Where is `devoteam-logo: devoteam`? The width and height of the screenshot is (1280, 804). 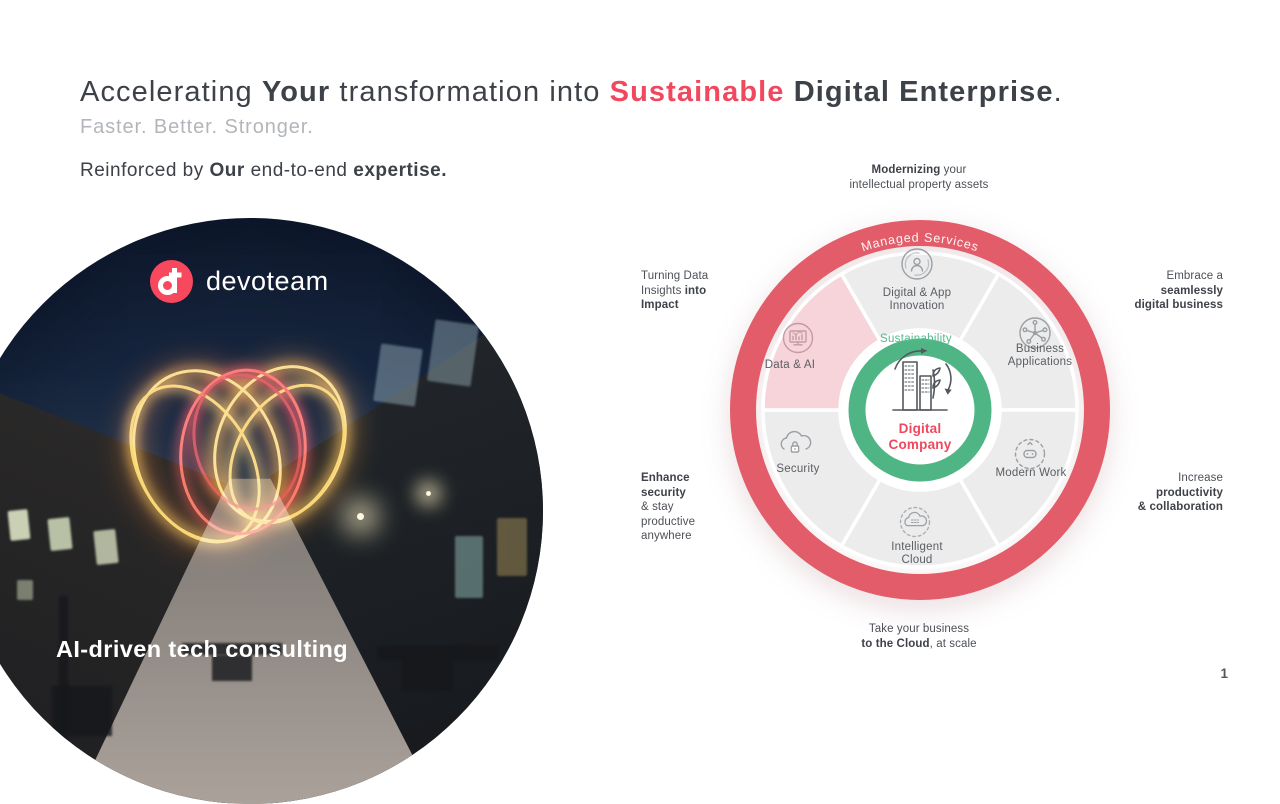
devoteam-logo: devoteam is located at coordinates (239, 281).